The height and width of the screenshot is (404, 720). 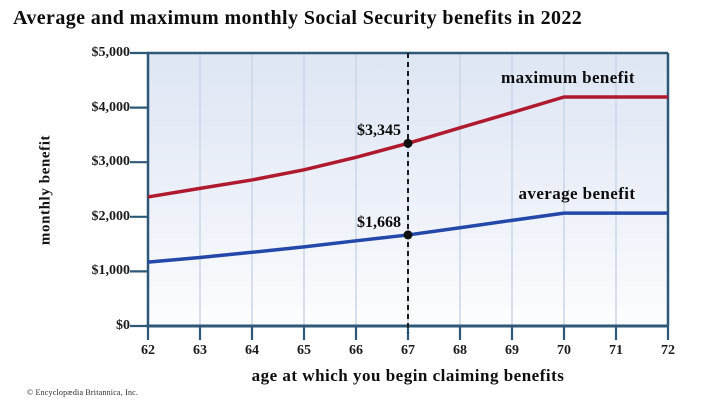 What do you see at coordinates (148, 350) in the screenshot?
I see `x-tick-label: 62` at bounding box center [148, 350].